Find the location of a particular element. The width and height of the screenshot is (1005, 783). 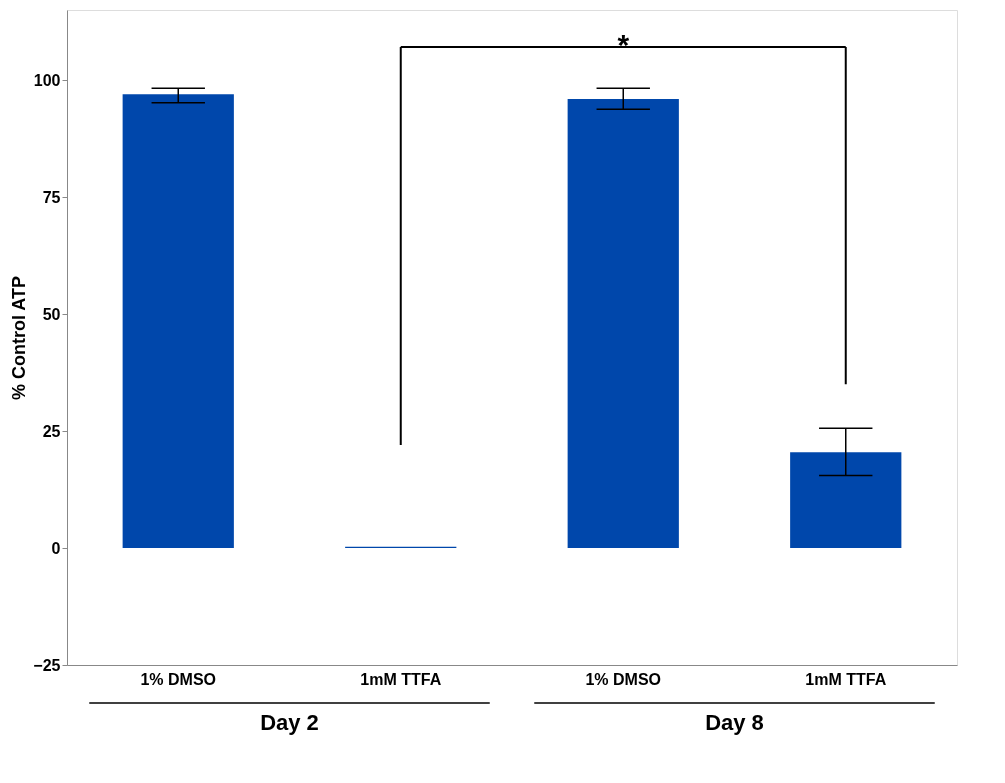

y-tick-label: 0 is located at coordinates (56, 548).